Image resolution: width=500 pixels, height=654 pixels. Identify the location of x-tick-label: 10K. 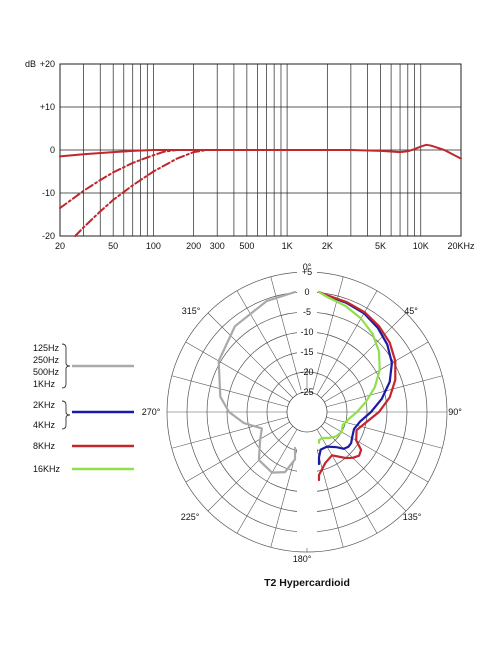
(421, 246).